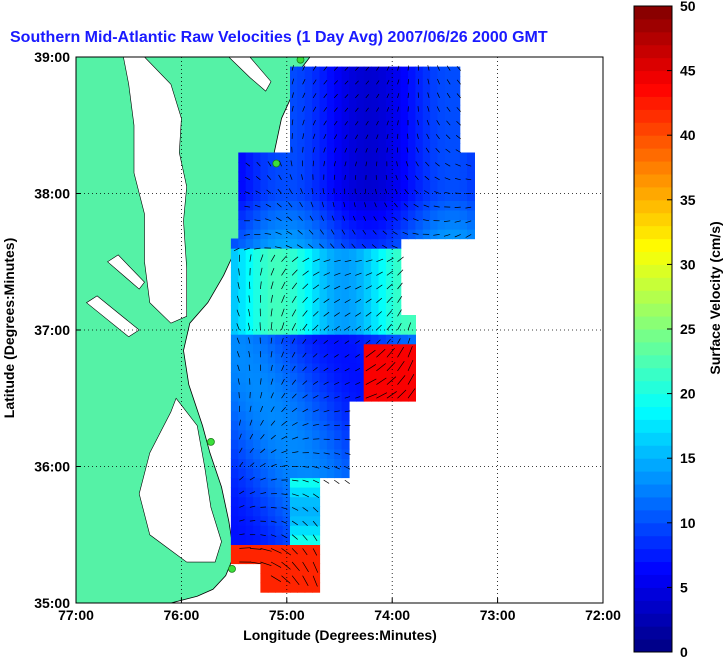  I want to click on y-tick-label: 35:00, so click(52, 603).